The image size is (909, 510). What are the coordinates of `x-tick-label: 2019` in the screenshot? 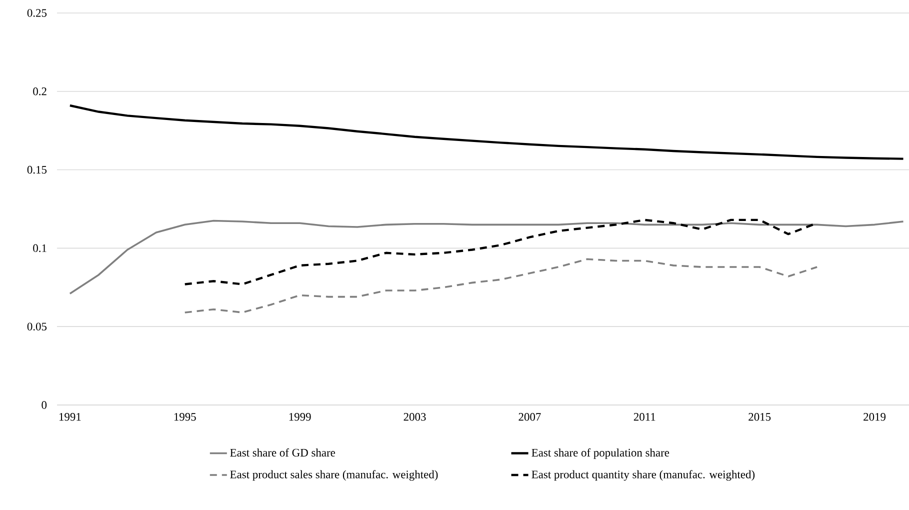 It's located at (875, 417).